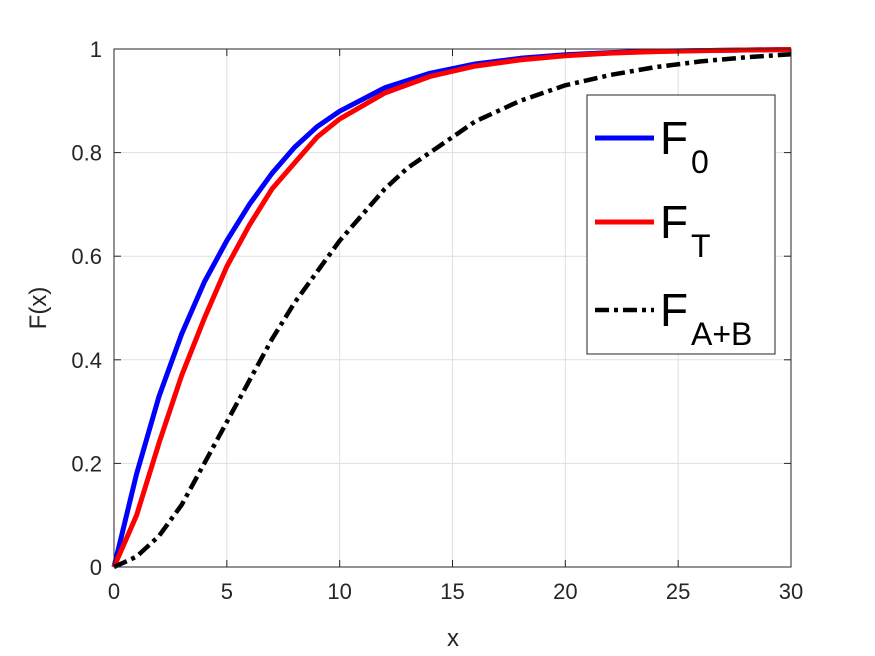  I want to click on x-tick-label: 15, so click(452, 591).